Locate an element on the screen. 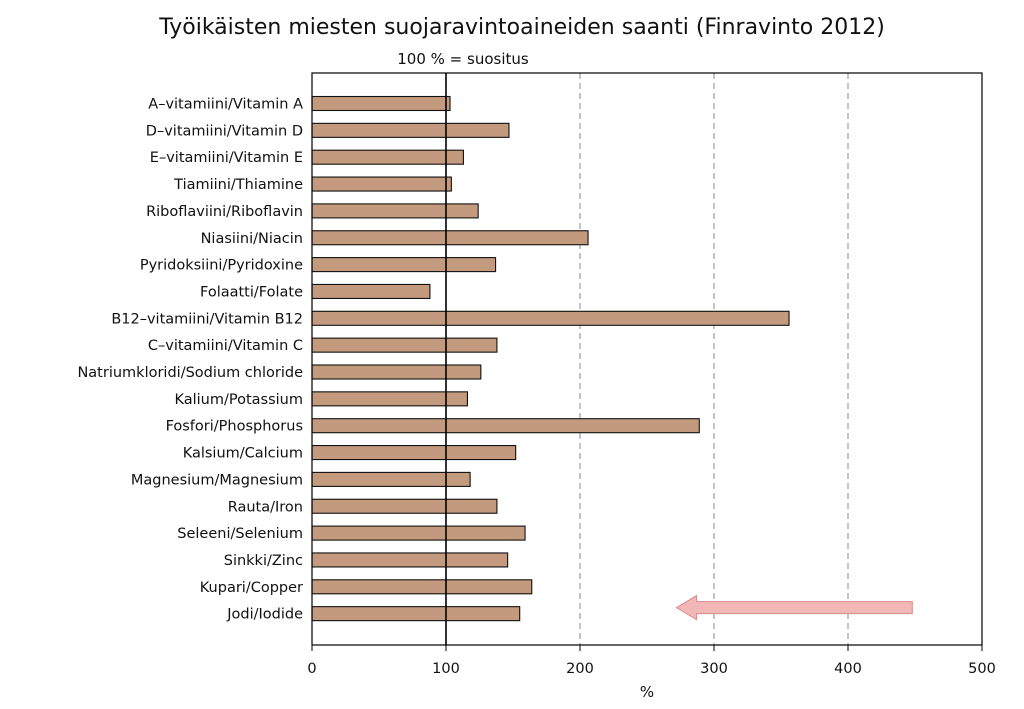 The width and height of the screenshot is (1024, 709). x-tick-label: 300 is located at coordinates (714, 669).